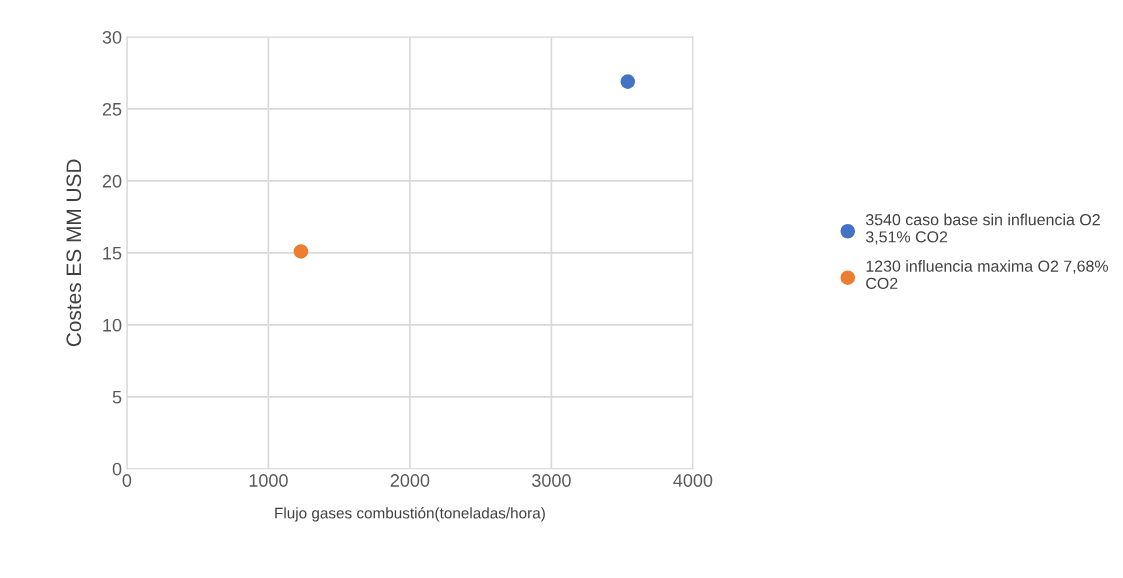 This screenshot has height=578, width=1123. Describe the element at coordinates (112, 325) in the screenshot. I see `y-tick-label: 10` at that location.